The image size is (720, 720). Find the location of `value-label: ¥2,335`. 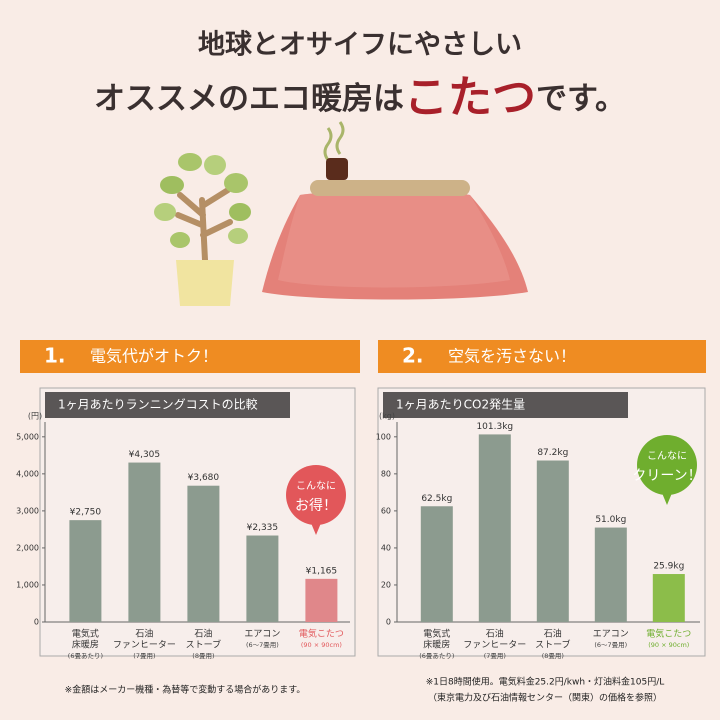

value-label: ¥2,335 is located at coordinates (263, 528).